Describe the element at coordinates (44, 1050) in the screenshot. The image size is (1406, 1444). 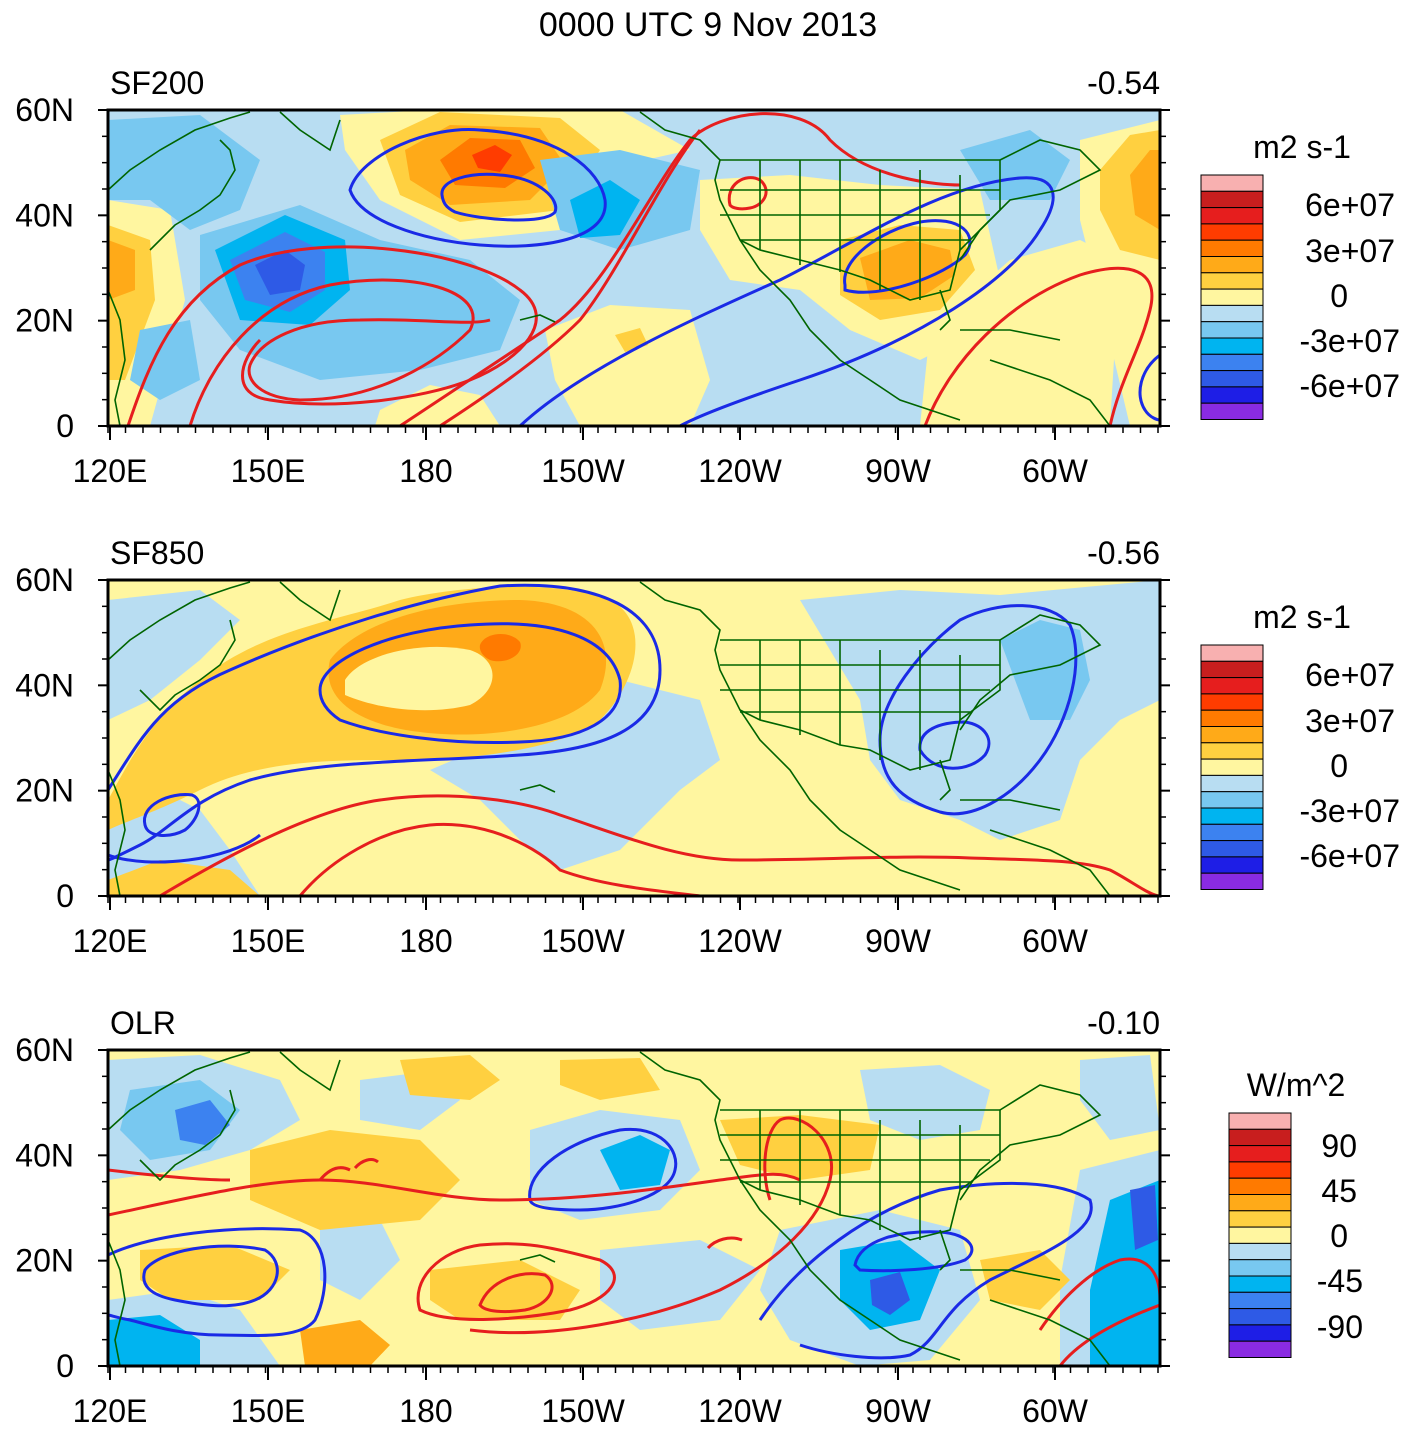
I see `y-tick-label: 60N` at that location.